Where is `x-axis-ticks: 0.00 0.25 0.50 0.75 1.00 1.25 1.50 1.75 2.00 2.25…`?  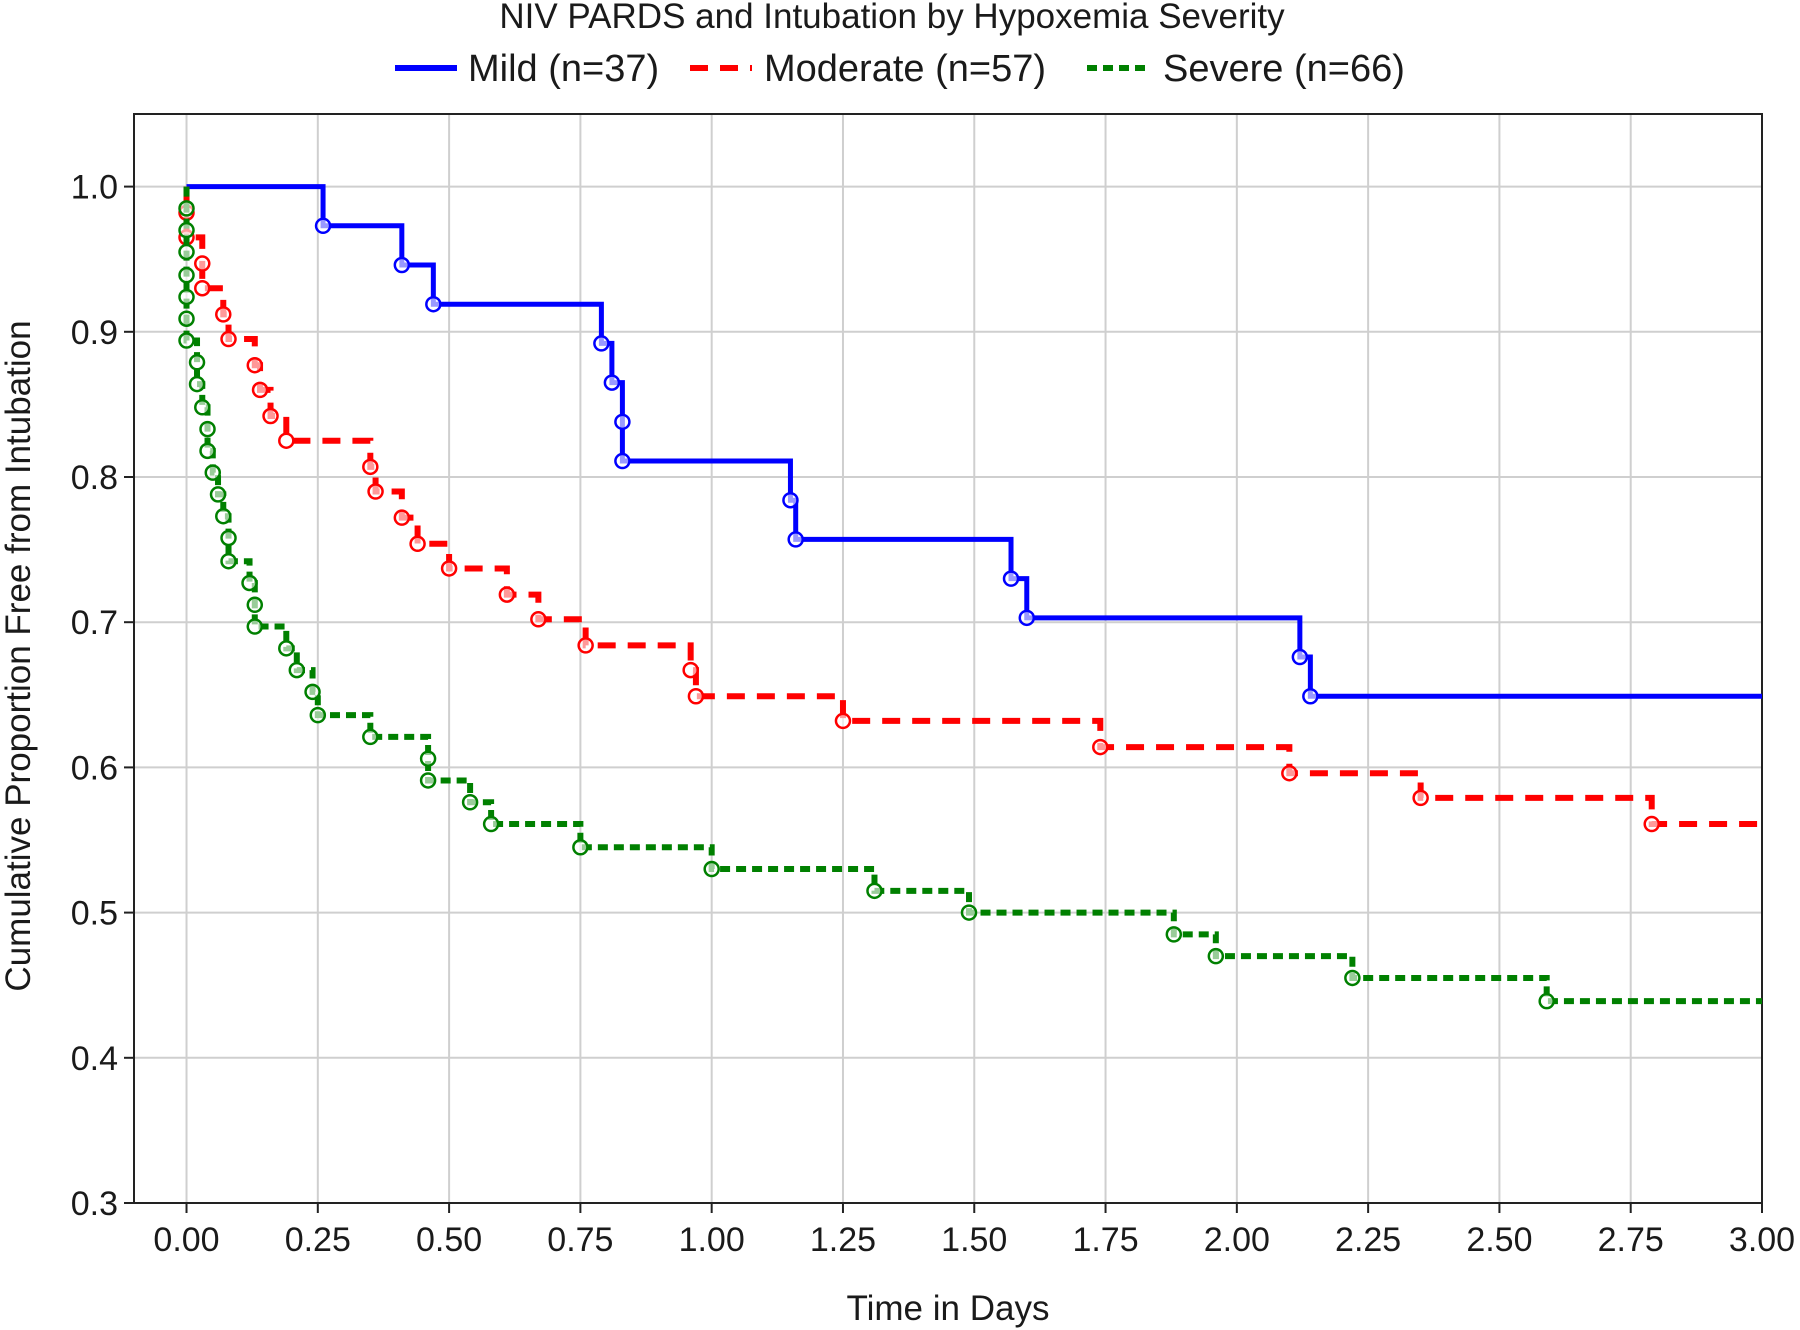
x-axis-ticks: 0.00 0.25 0.50 0.75 1.00 1.25 1.50 1.75 2.00 2.25… is located at coordinates (974, 1231).